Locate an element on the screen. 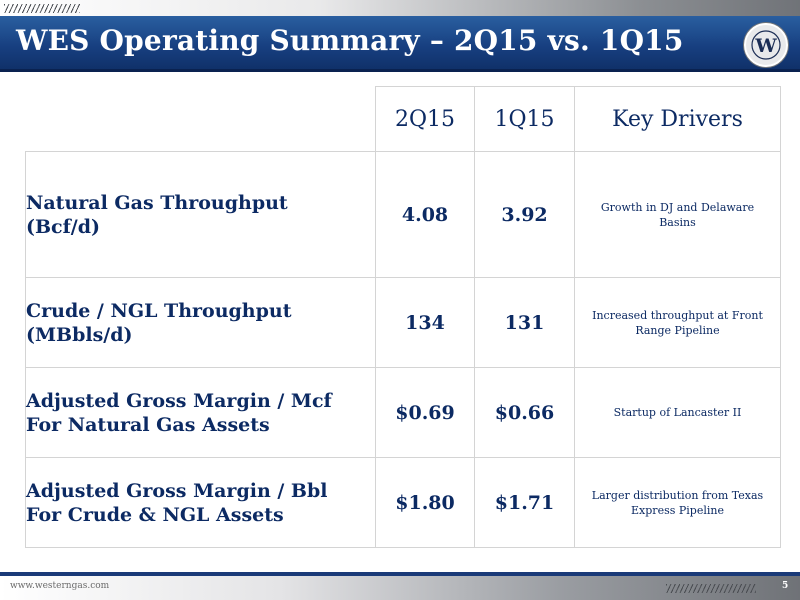 The image size is (800, 600). footer-bar: www.westerngas.com 5 is located at coordinates (400, 588).